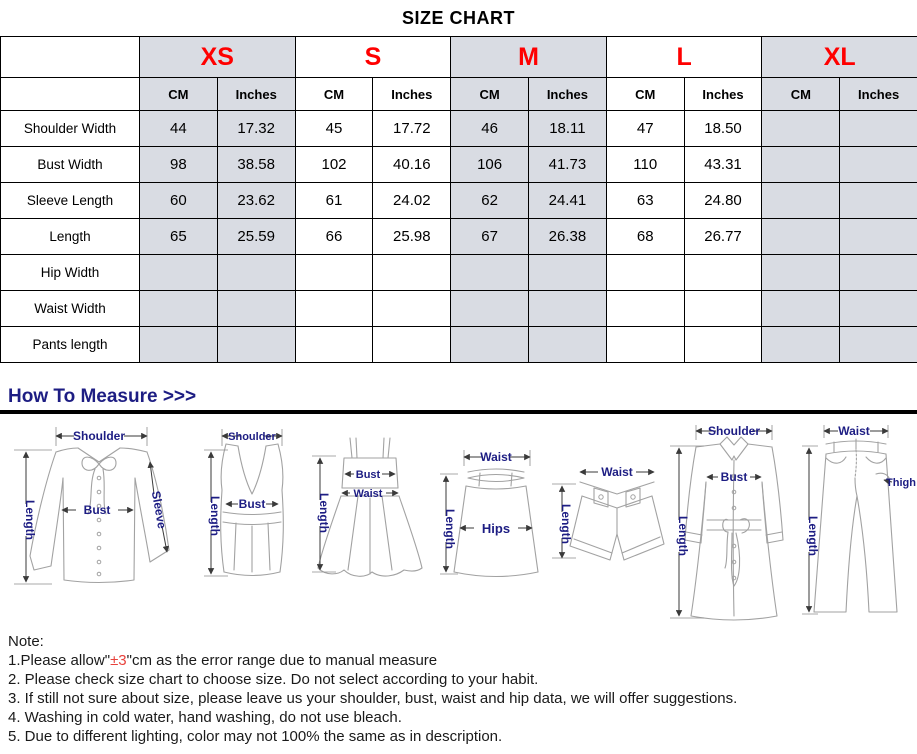 This screenshot has height=754, width=917. Describe the element at coordinates (334, 200) in the screenshot. I see `cell: 61` at that location.